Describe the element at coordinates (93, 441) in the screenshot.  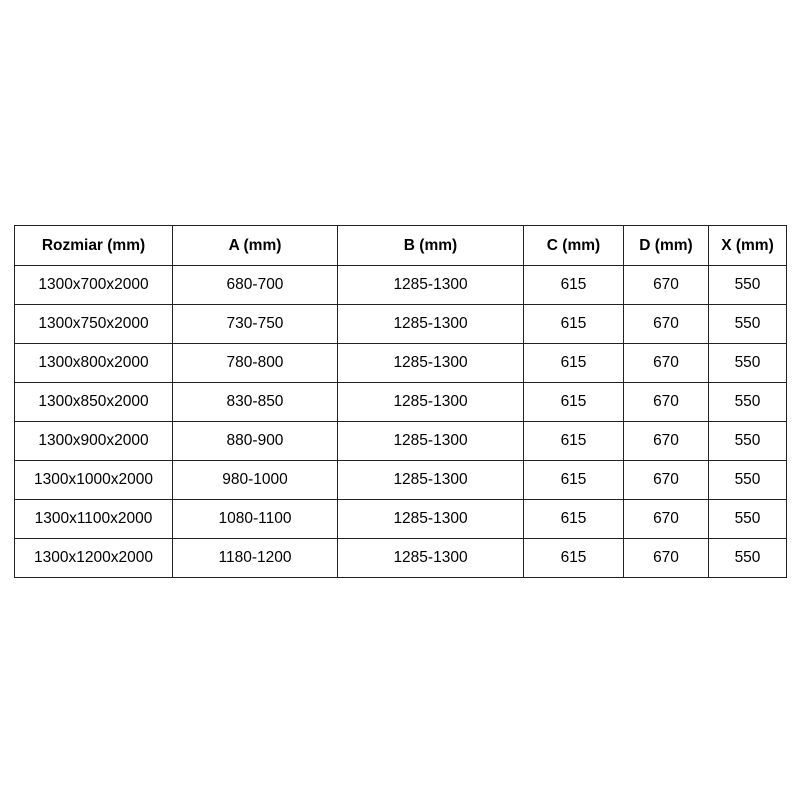
I see `cell-size: 1300x900x2000` at that location.